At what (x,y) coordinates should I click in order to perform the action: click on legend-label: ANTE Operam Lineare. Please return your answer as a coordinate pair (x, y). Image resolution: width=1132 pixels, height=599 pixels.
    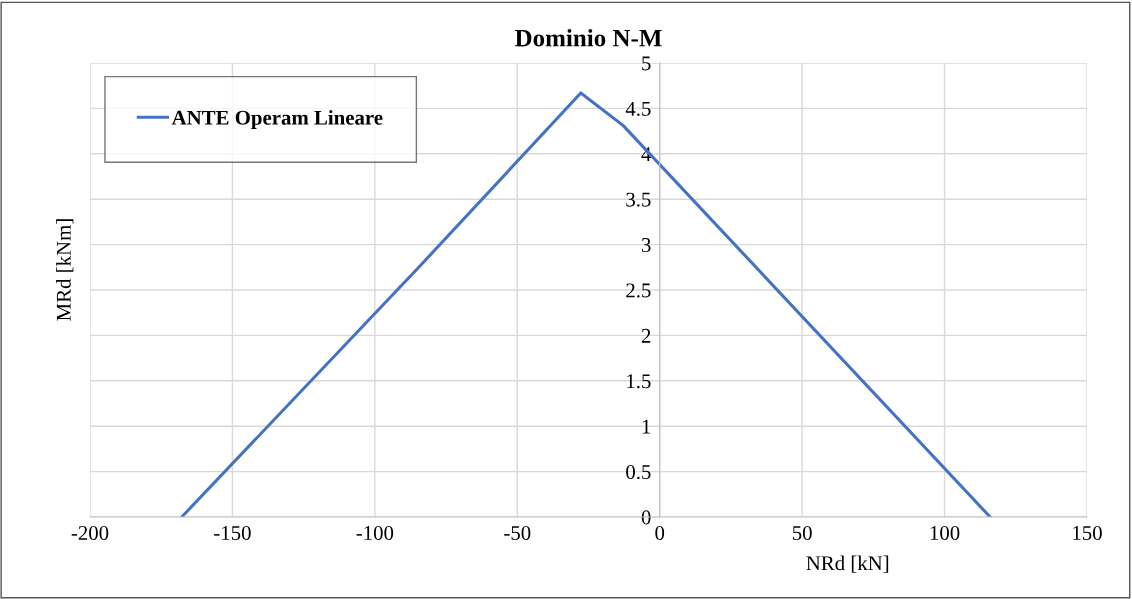
    Looking at the image, I should click on (277, 119).